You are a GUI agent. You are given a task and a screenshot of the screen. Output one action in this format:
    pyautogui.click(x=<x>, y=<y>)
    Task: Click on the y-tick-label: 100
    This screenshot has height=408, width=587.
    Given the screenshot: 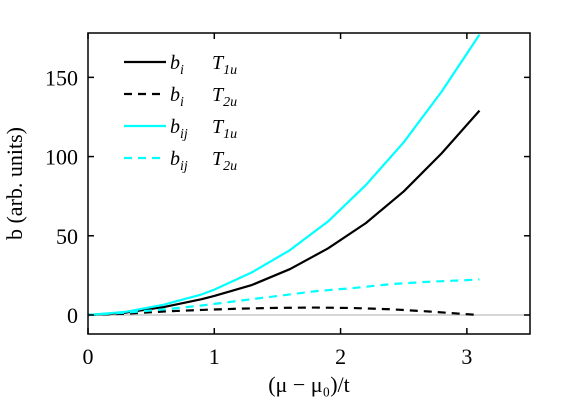 What is the action you would take?
    pyautogui.click(x=61, y=157)
    